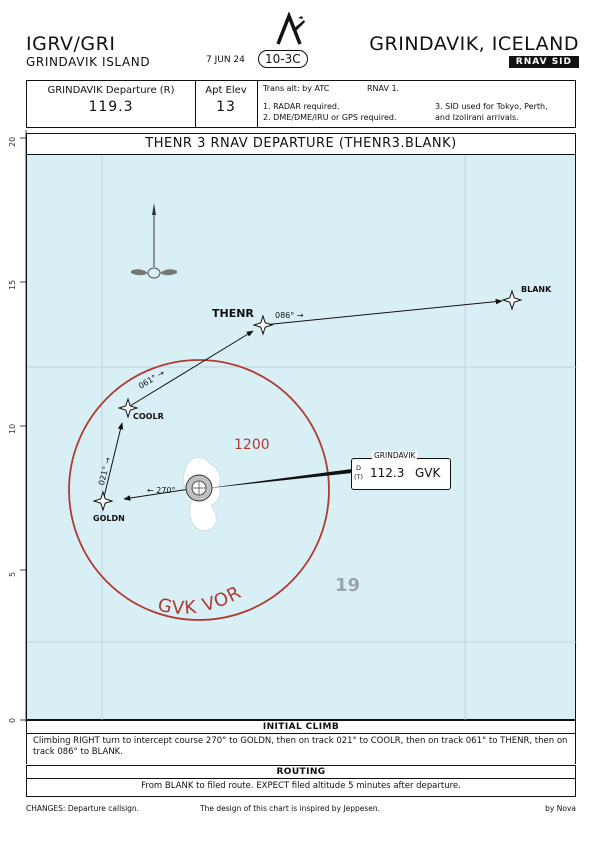  What do you see at coordinates (428, 473) in the screenshot?
I see `navaid-ident: GVK` at bounding box center [428, 473].